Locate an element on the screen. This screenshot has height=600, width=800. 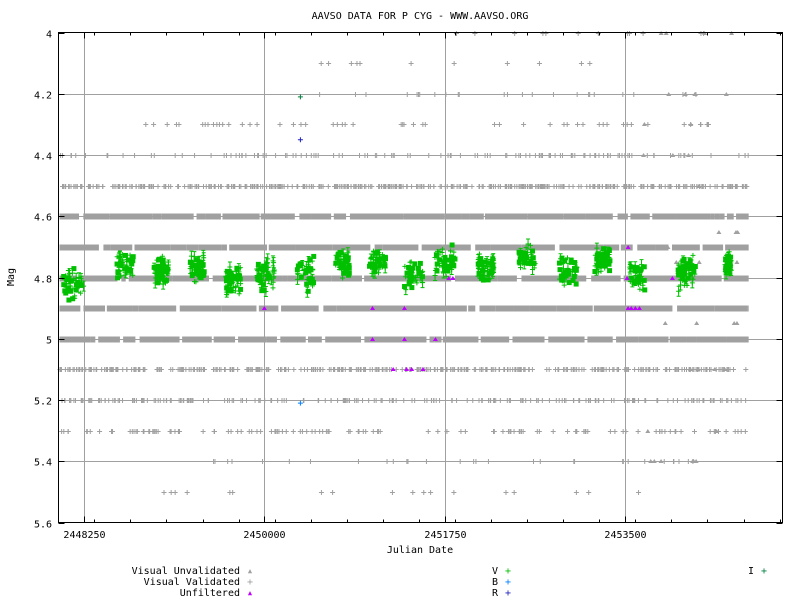
y-tick-label: 4.4 is located at coordinates (43, 157).